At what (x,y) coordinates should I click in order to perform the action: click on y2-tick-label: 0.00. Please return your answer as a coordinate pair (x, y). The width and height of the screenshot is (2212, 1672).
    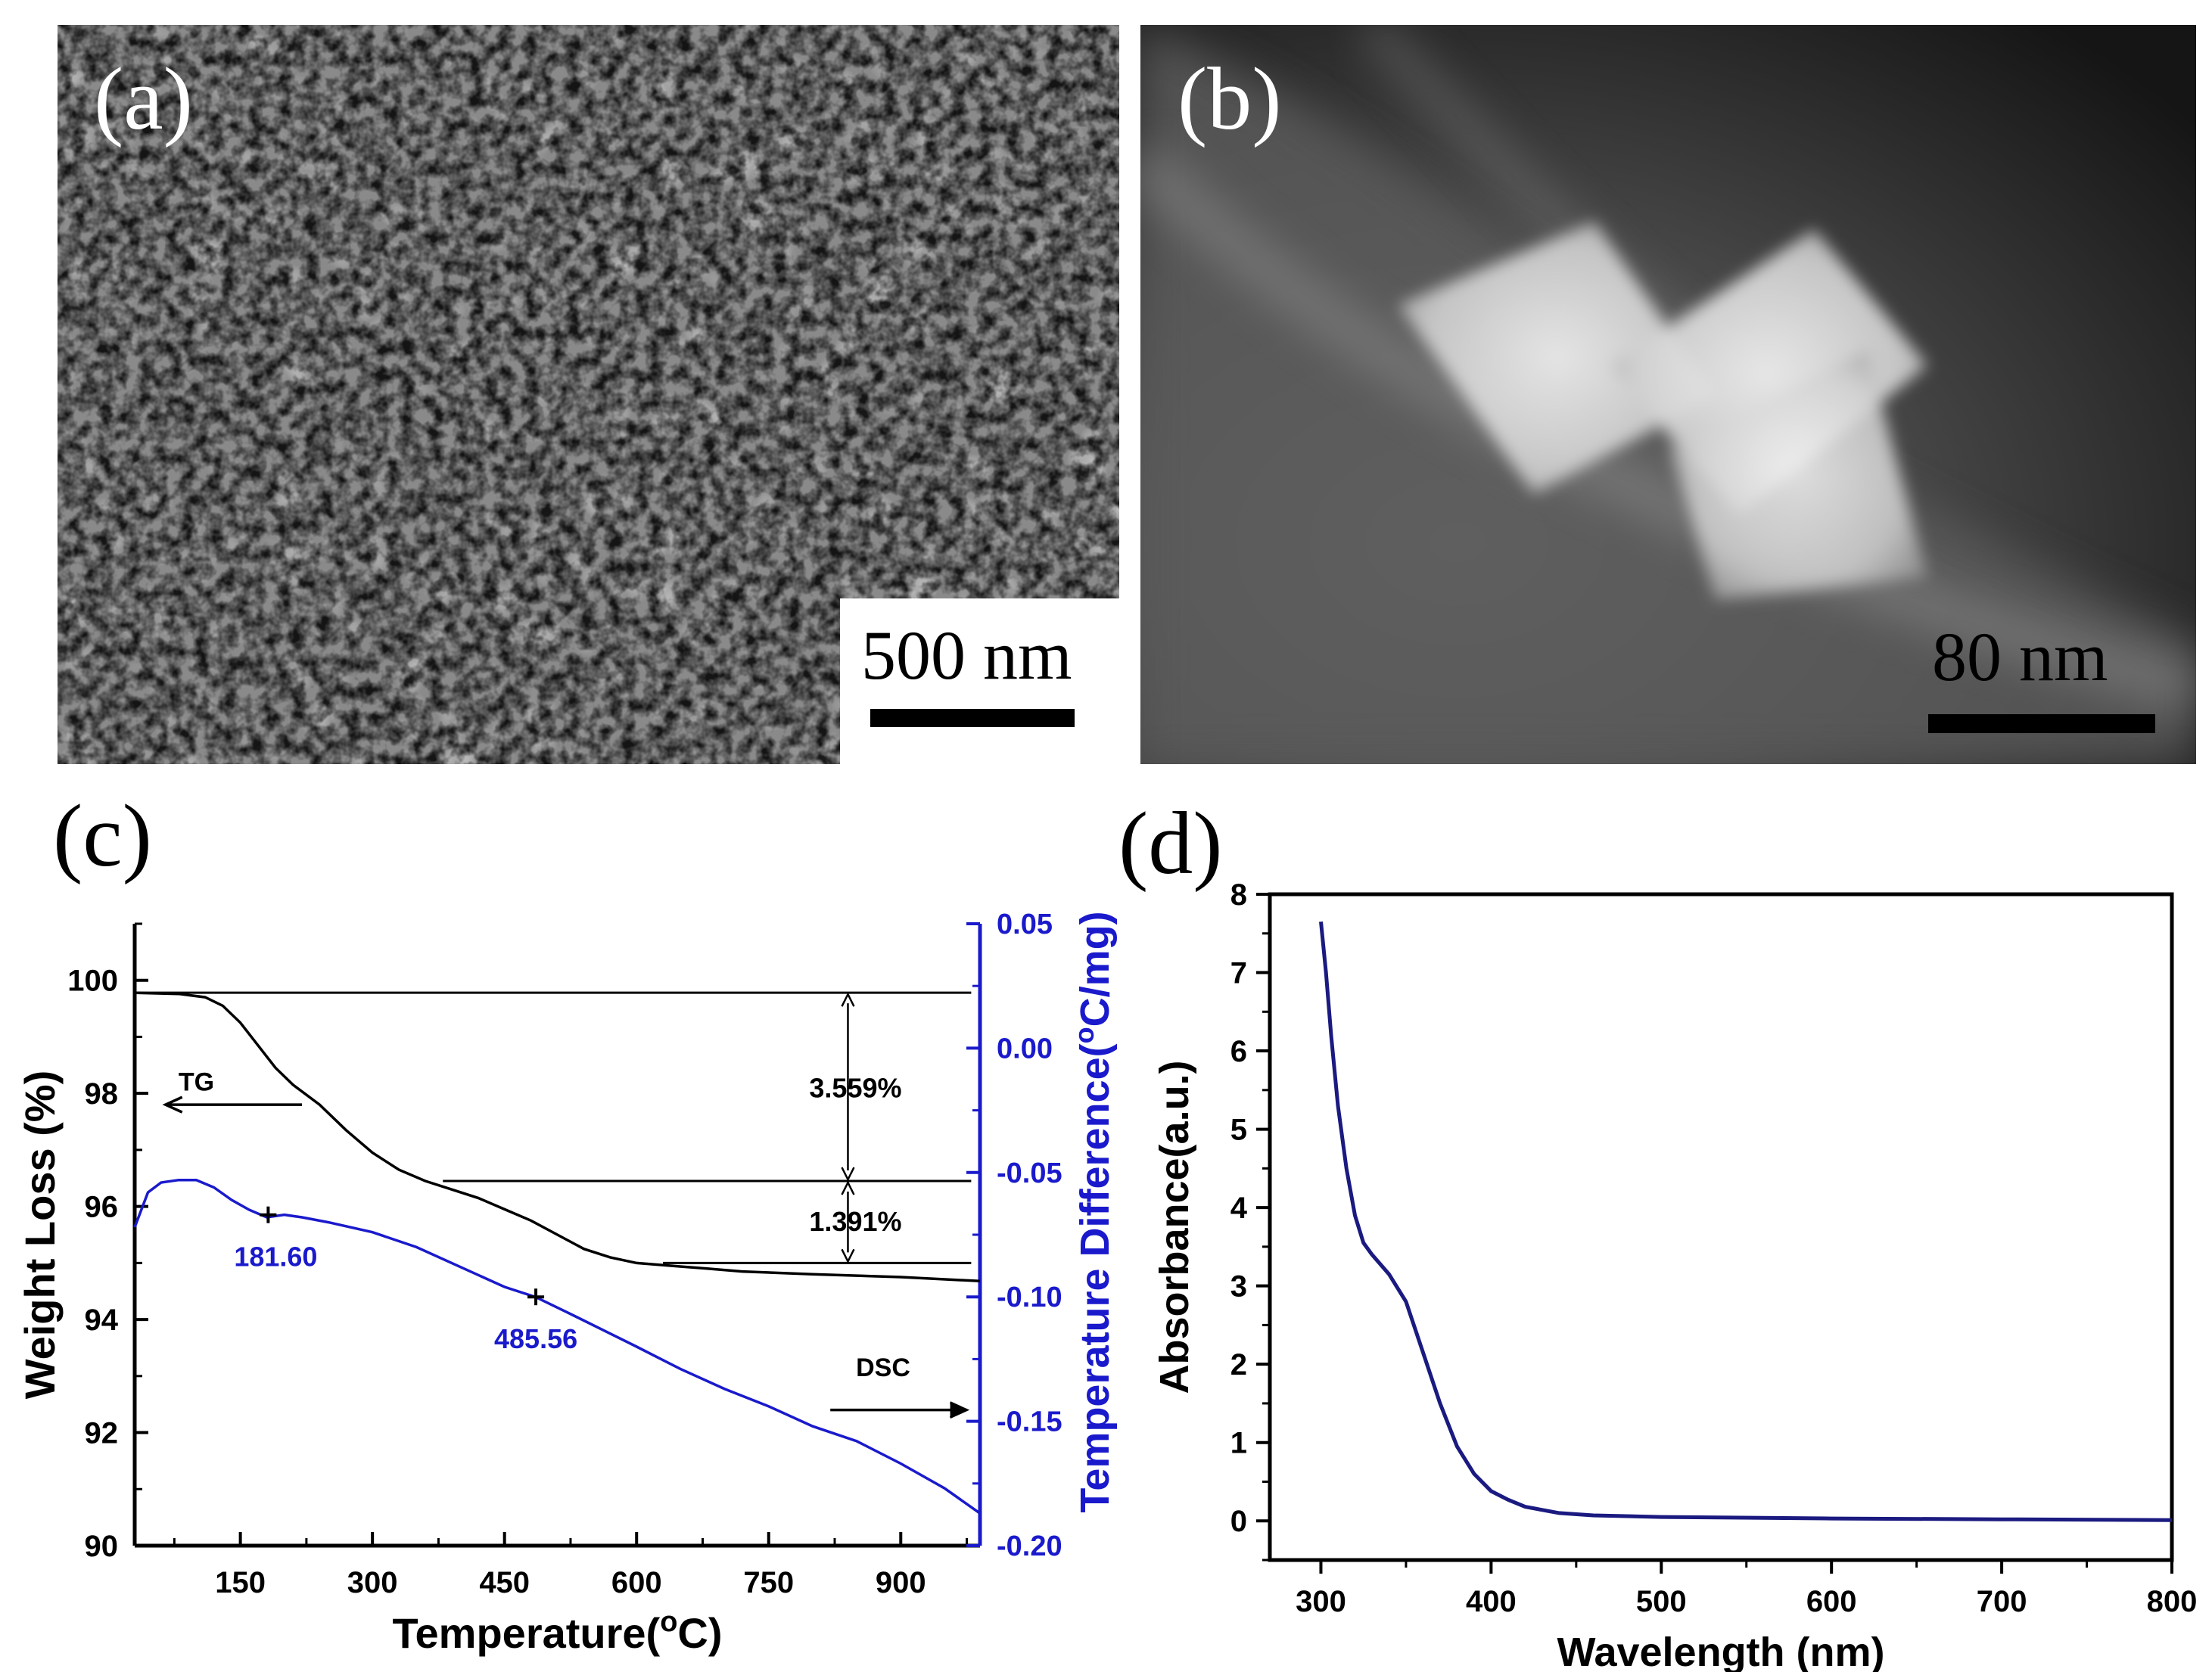
    Looking at the image, I should click on (1025, 1048).